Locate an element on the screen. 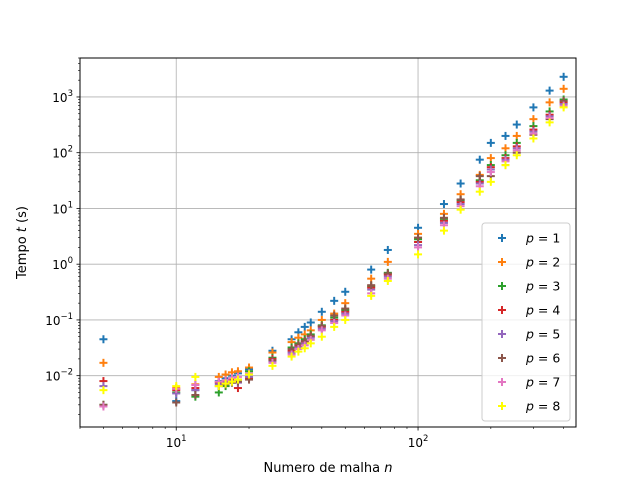 This screenshot has width=640, height=480. legend-box is located at coordinates (526, 322).